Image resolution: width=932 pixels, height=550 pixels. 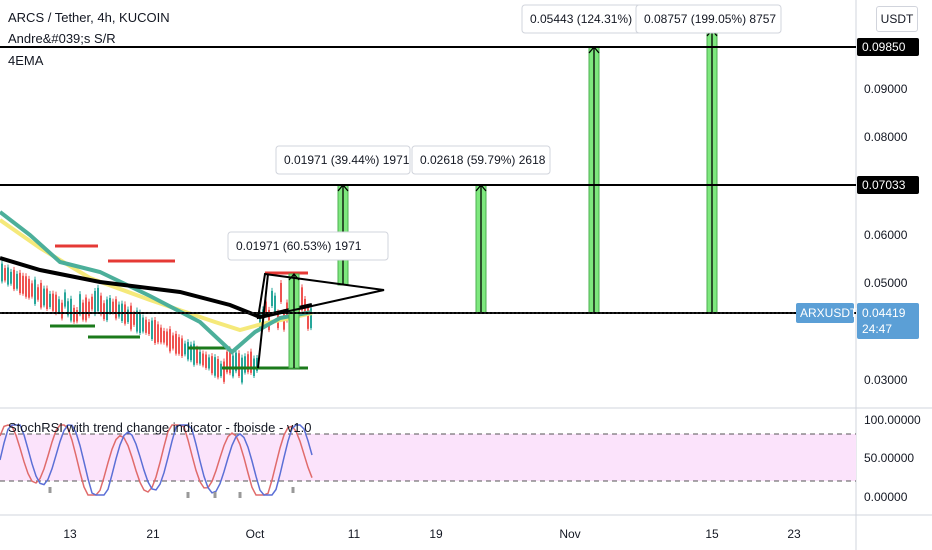 I want to click on annotation-text: 0.02618 (59.79%) 2618, so click(x=483, y=160).